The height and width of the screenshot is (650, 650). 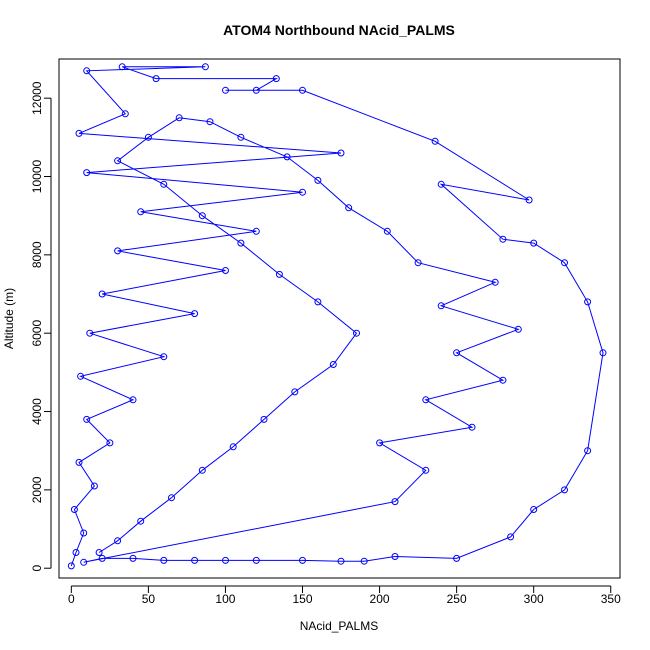 What do you see at coordinates (302, 599) in the screenshot?
I see `x-tick-label: 150` at bounding box center [302, 599].